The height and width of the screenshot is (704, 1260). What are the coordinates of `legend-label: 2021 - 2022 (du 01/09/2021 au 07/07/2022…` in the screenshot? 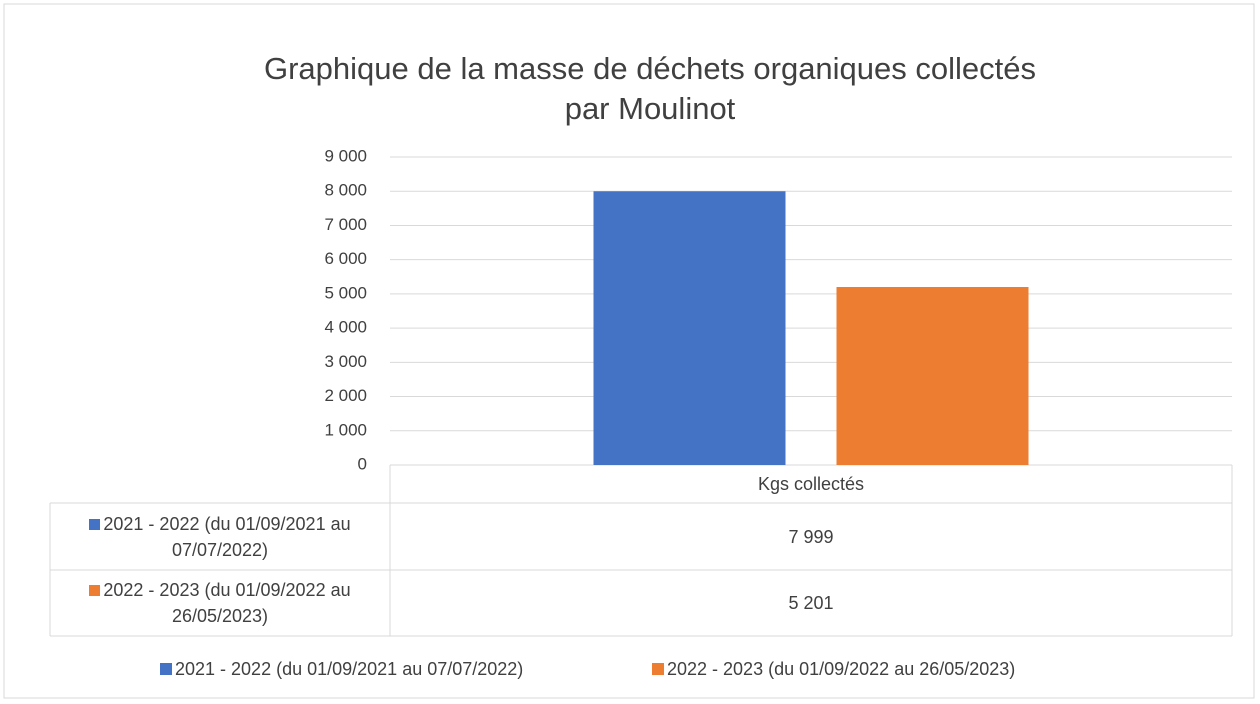 It's located at (349, 669).